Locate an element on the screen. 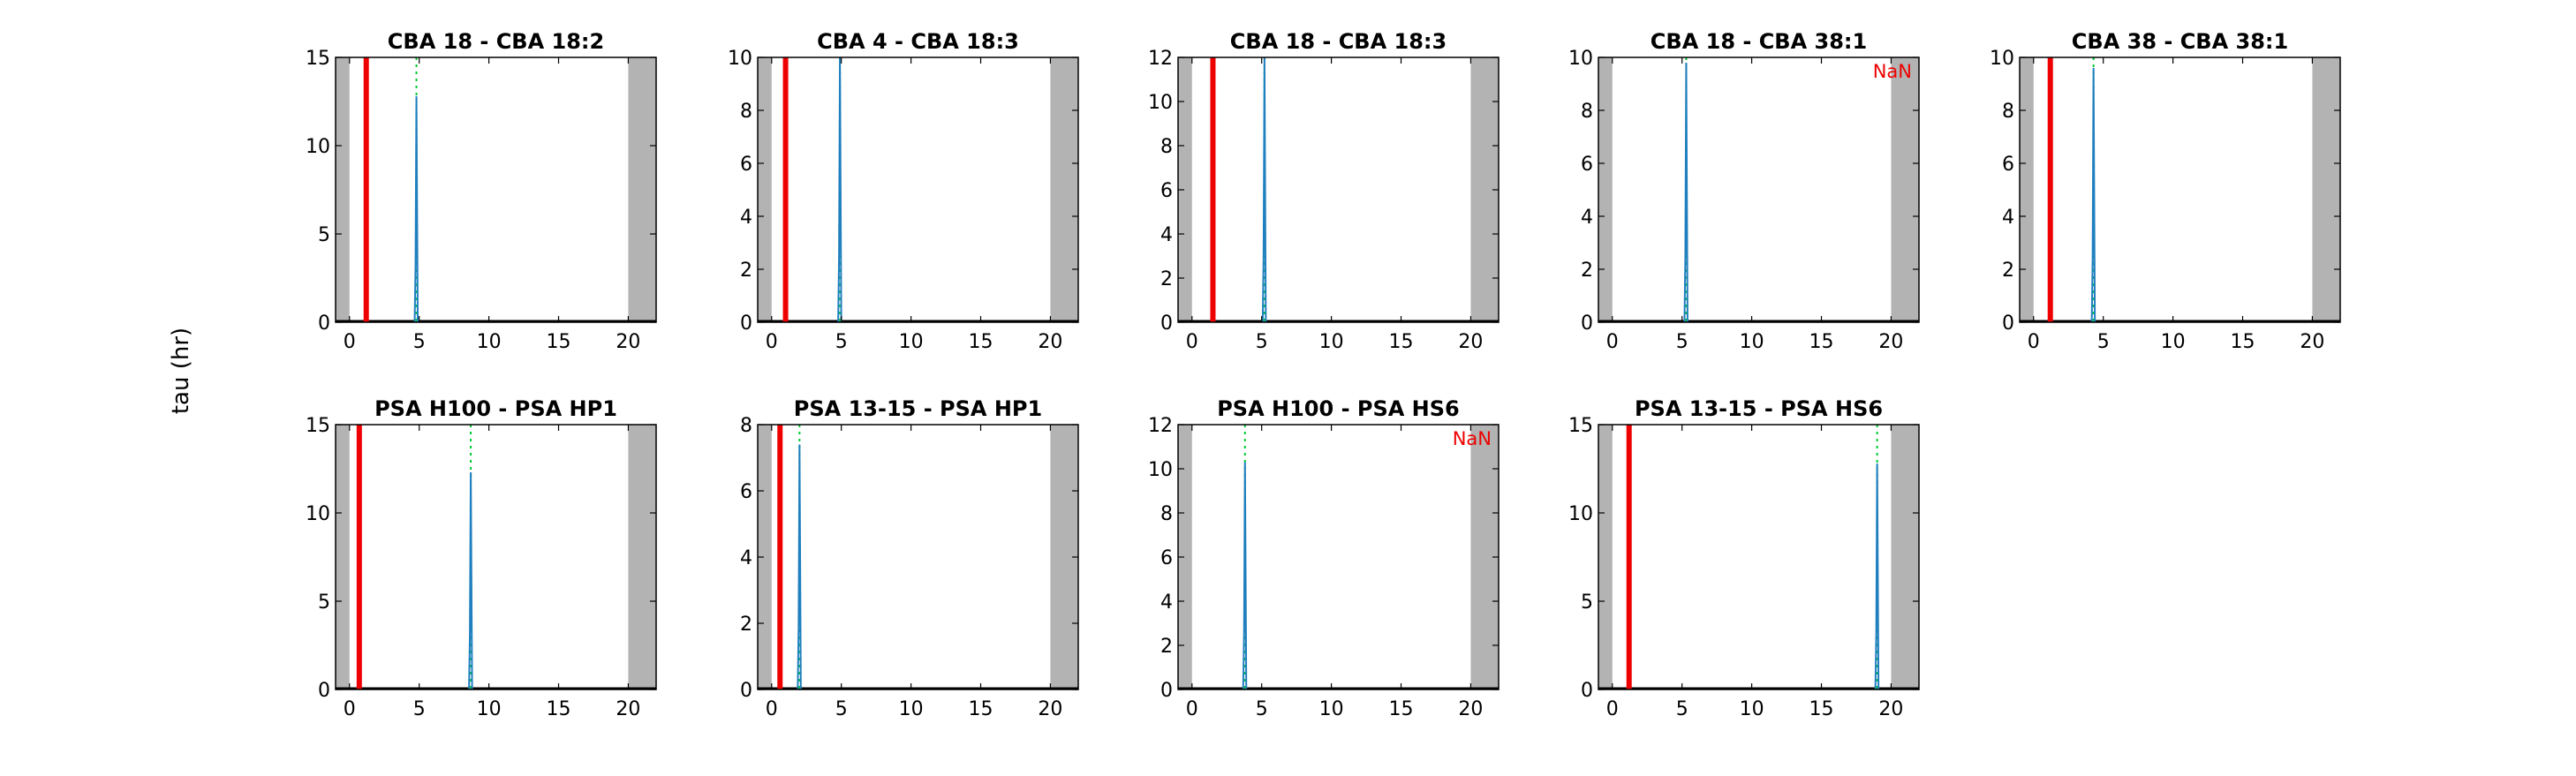 Image resolution: width=2576 pixels, height=776 pixels. subplot-8: 0 2 4 6 8 10 12 0 5 10 15 20 PSA H100 - PSA HS6 NaN is located at coordinates (1324, 558).